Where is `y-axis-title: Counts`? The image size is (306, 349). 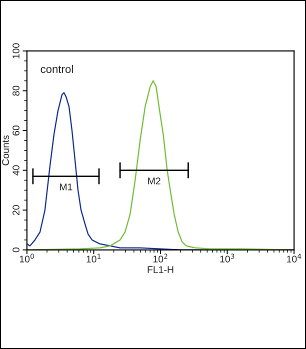 y-axis-title: Counts is located at coordinates (5, 150).